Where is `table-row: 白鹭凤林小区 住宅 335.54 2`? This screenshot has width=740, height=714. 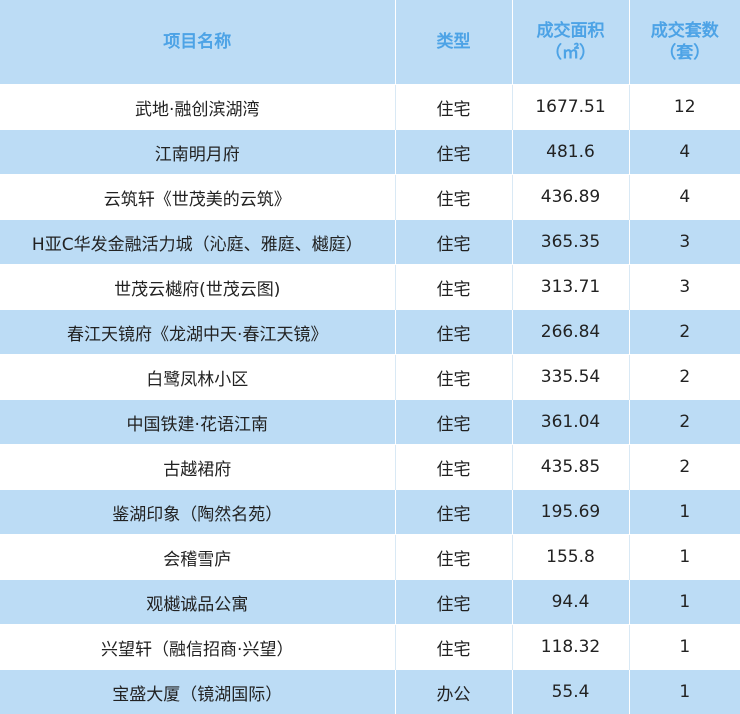 table-row: 白鹭凤林小区 住宅 335.54 2 is located at coordinates (370, 377).